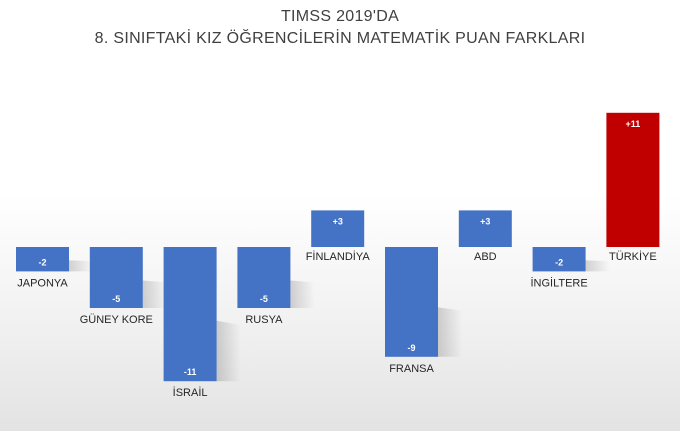 The height and width of the screenshot is (431, 680). I want to click on category-label-3: RUSYA, so click(264, 320).